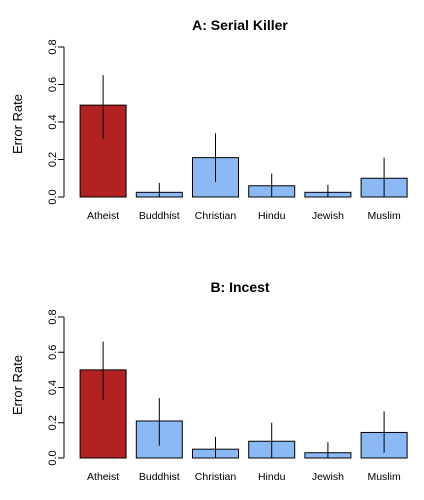 The image size is (424, 500). I want to click on chart-title: A: Serial Killer, so click(240, 25).